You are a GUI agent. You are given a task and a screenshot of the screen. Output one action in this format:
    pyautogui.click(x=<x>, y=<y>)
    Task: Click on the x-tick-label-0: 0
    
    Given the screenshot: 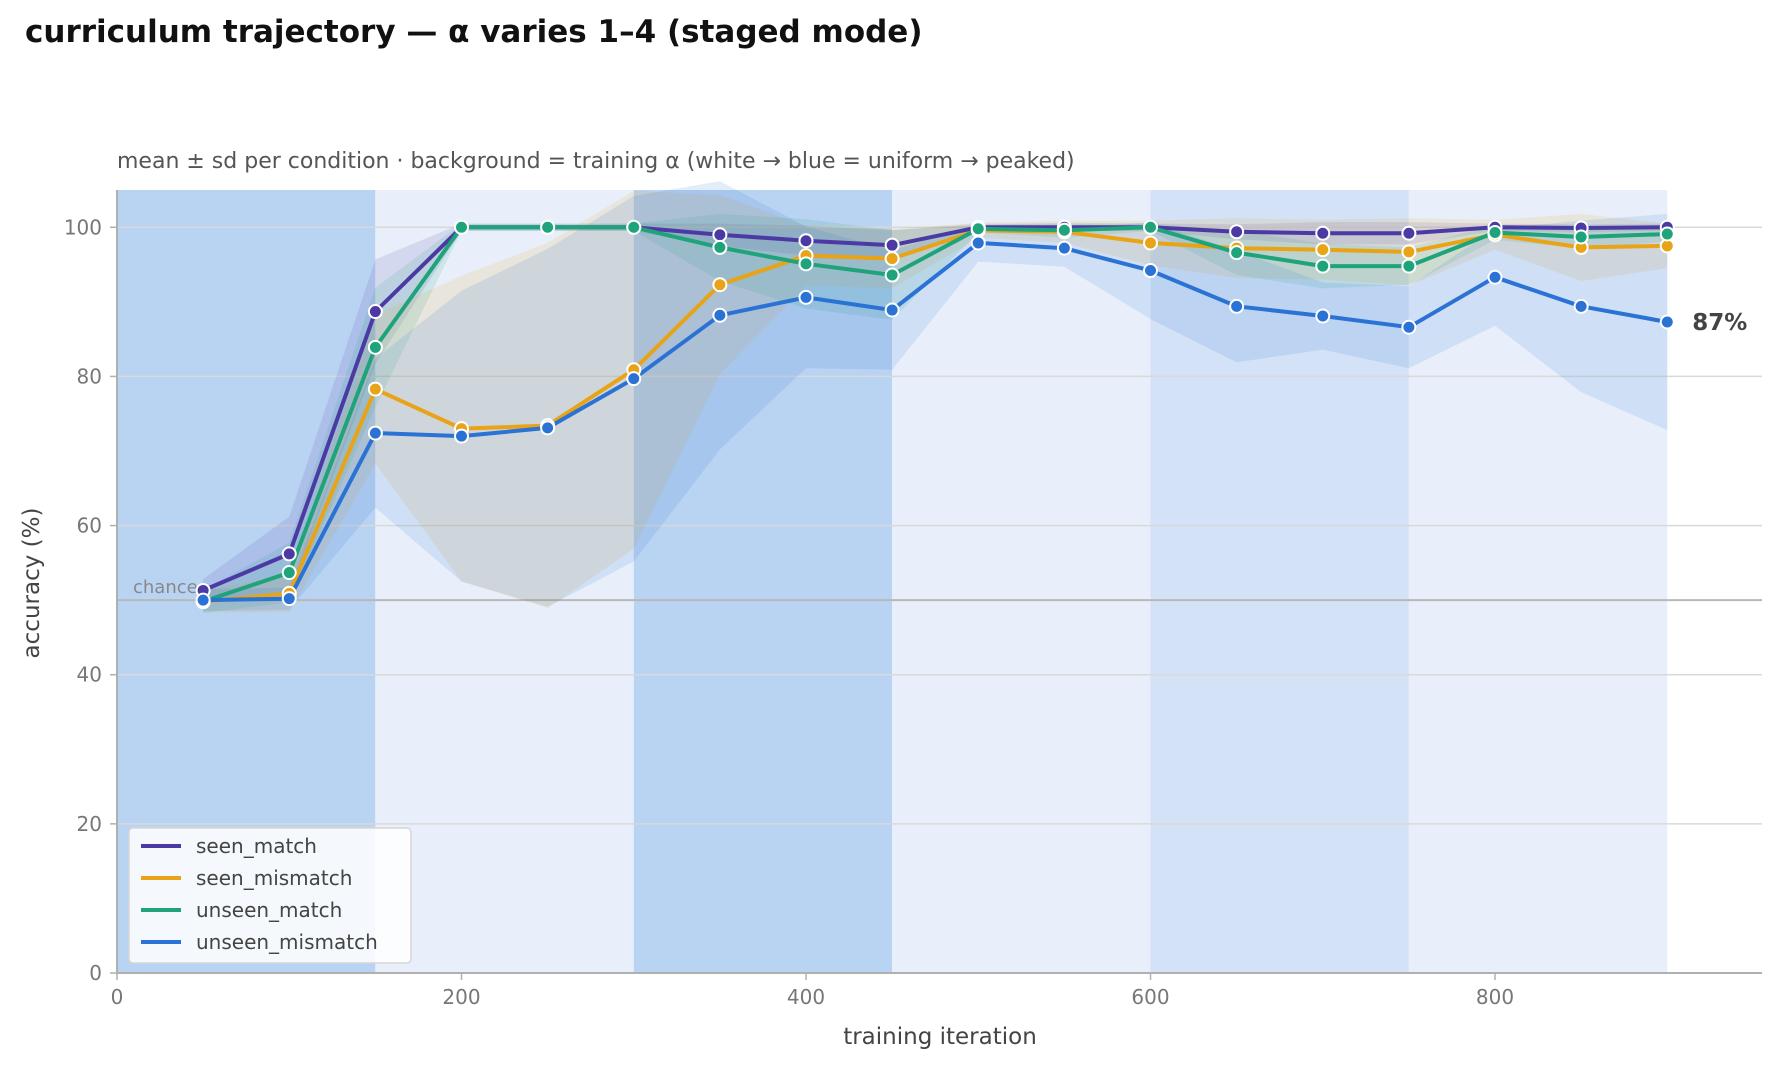 What is the action you would take?
    pyautogui.click(x=117, y=997)
    